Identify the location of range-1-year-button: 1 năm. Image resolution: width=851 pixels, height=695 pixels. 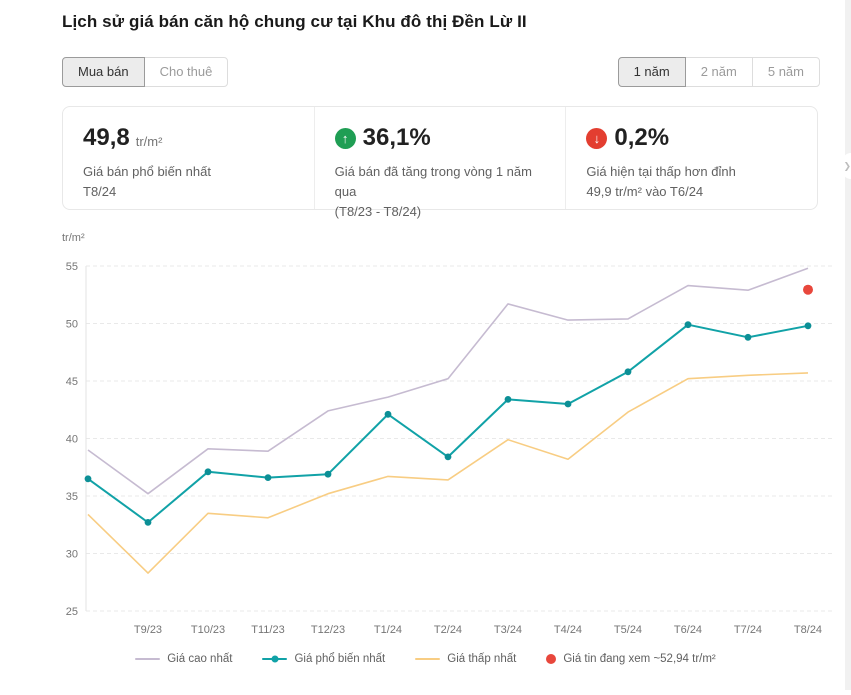
(651, 72).